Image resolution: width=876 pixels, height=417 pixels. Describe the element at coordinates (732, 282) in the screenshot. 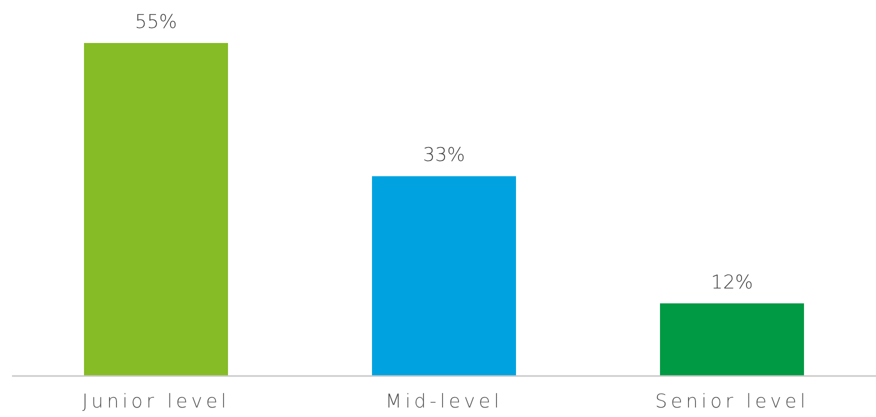

I see `data-label: 12%` at that location.